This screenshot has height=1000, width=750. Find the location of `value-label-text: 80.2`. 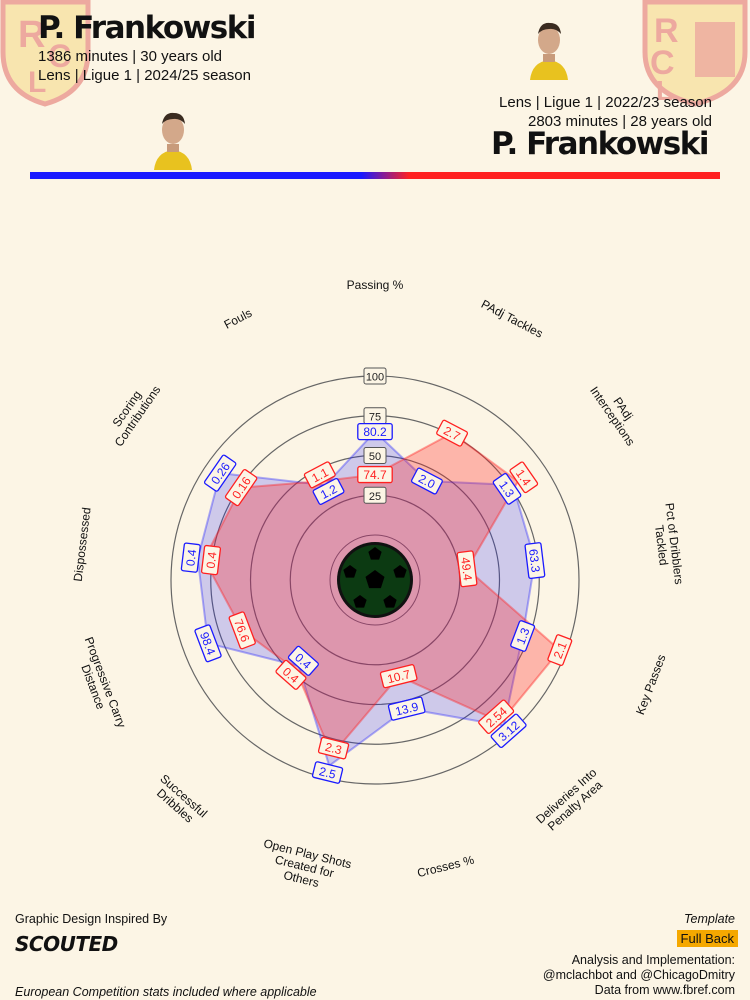

value-label-text: 80.2 is located at coordinates (375, 432).